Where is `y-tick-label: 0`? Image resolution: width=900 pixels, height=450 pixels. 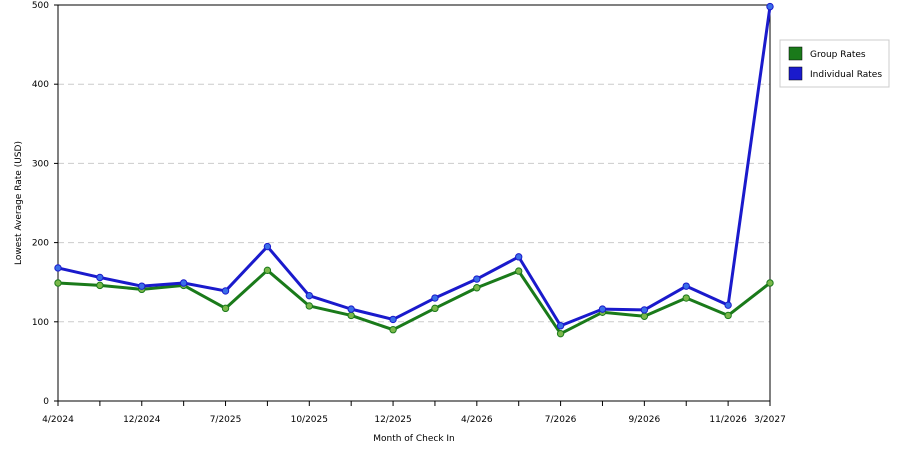 y-tick-label: 0 is located at coordinates (46, 402).